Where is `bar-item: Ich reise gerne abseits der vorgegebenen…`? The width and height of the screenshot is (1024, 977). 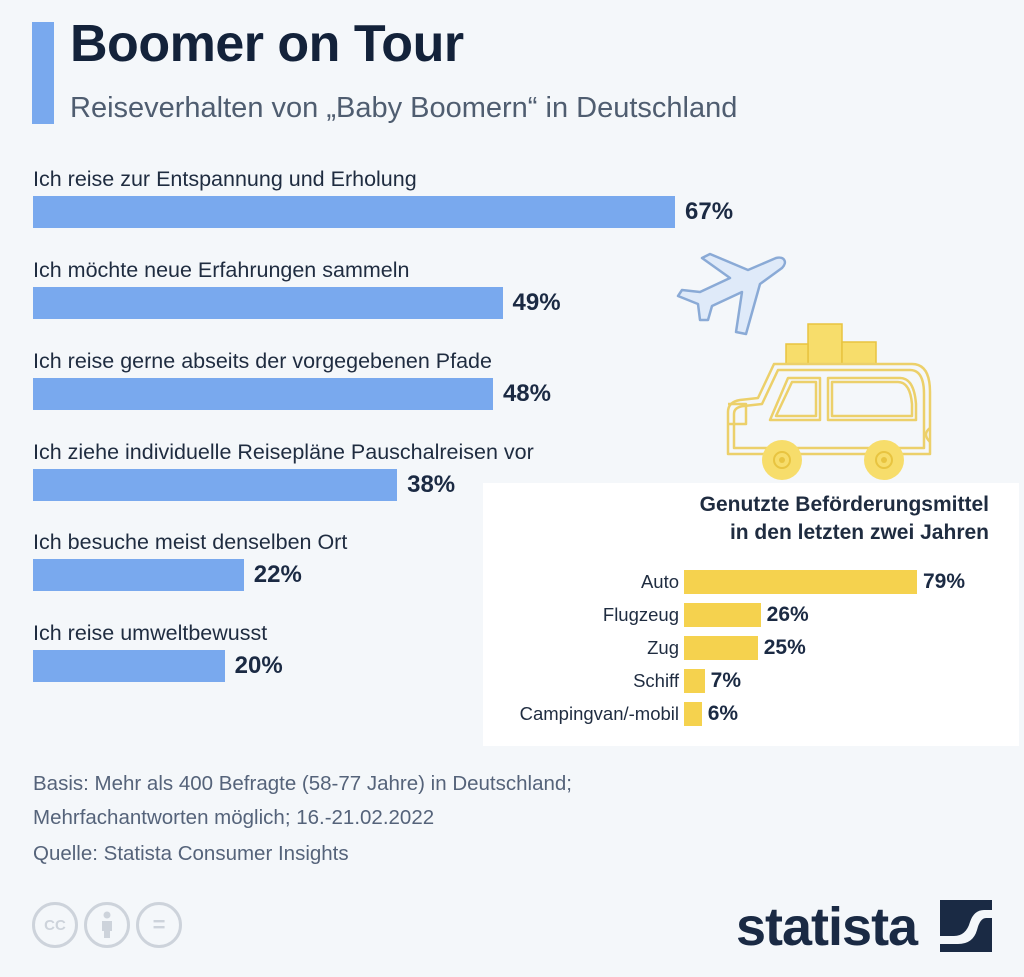
bar-item: Ich reise gerne abseits der vorgegebenen… is located at coordinates (292, 378).